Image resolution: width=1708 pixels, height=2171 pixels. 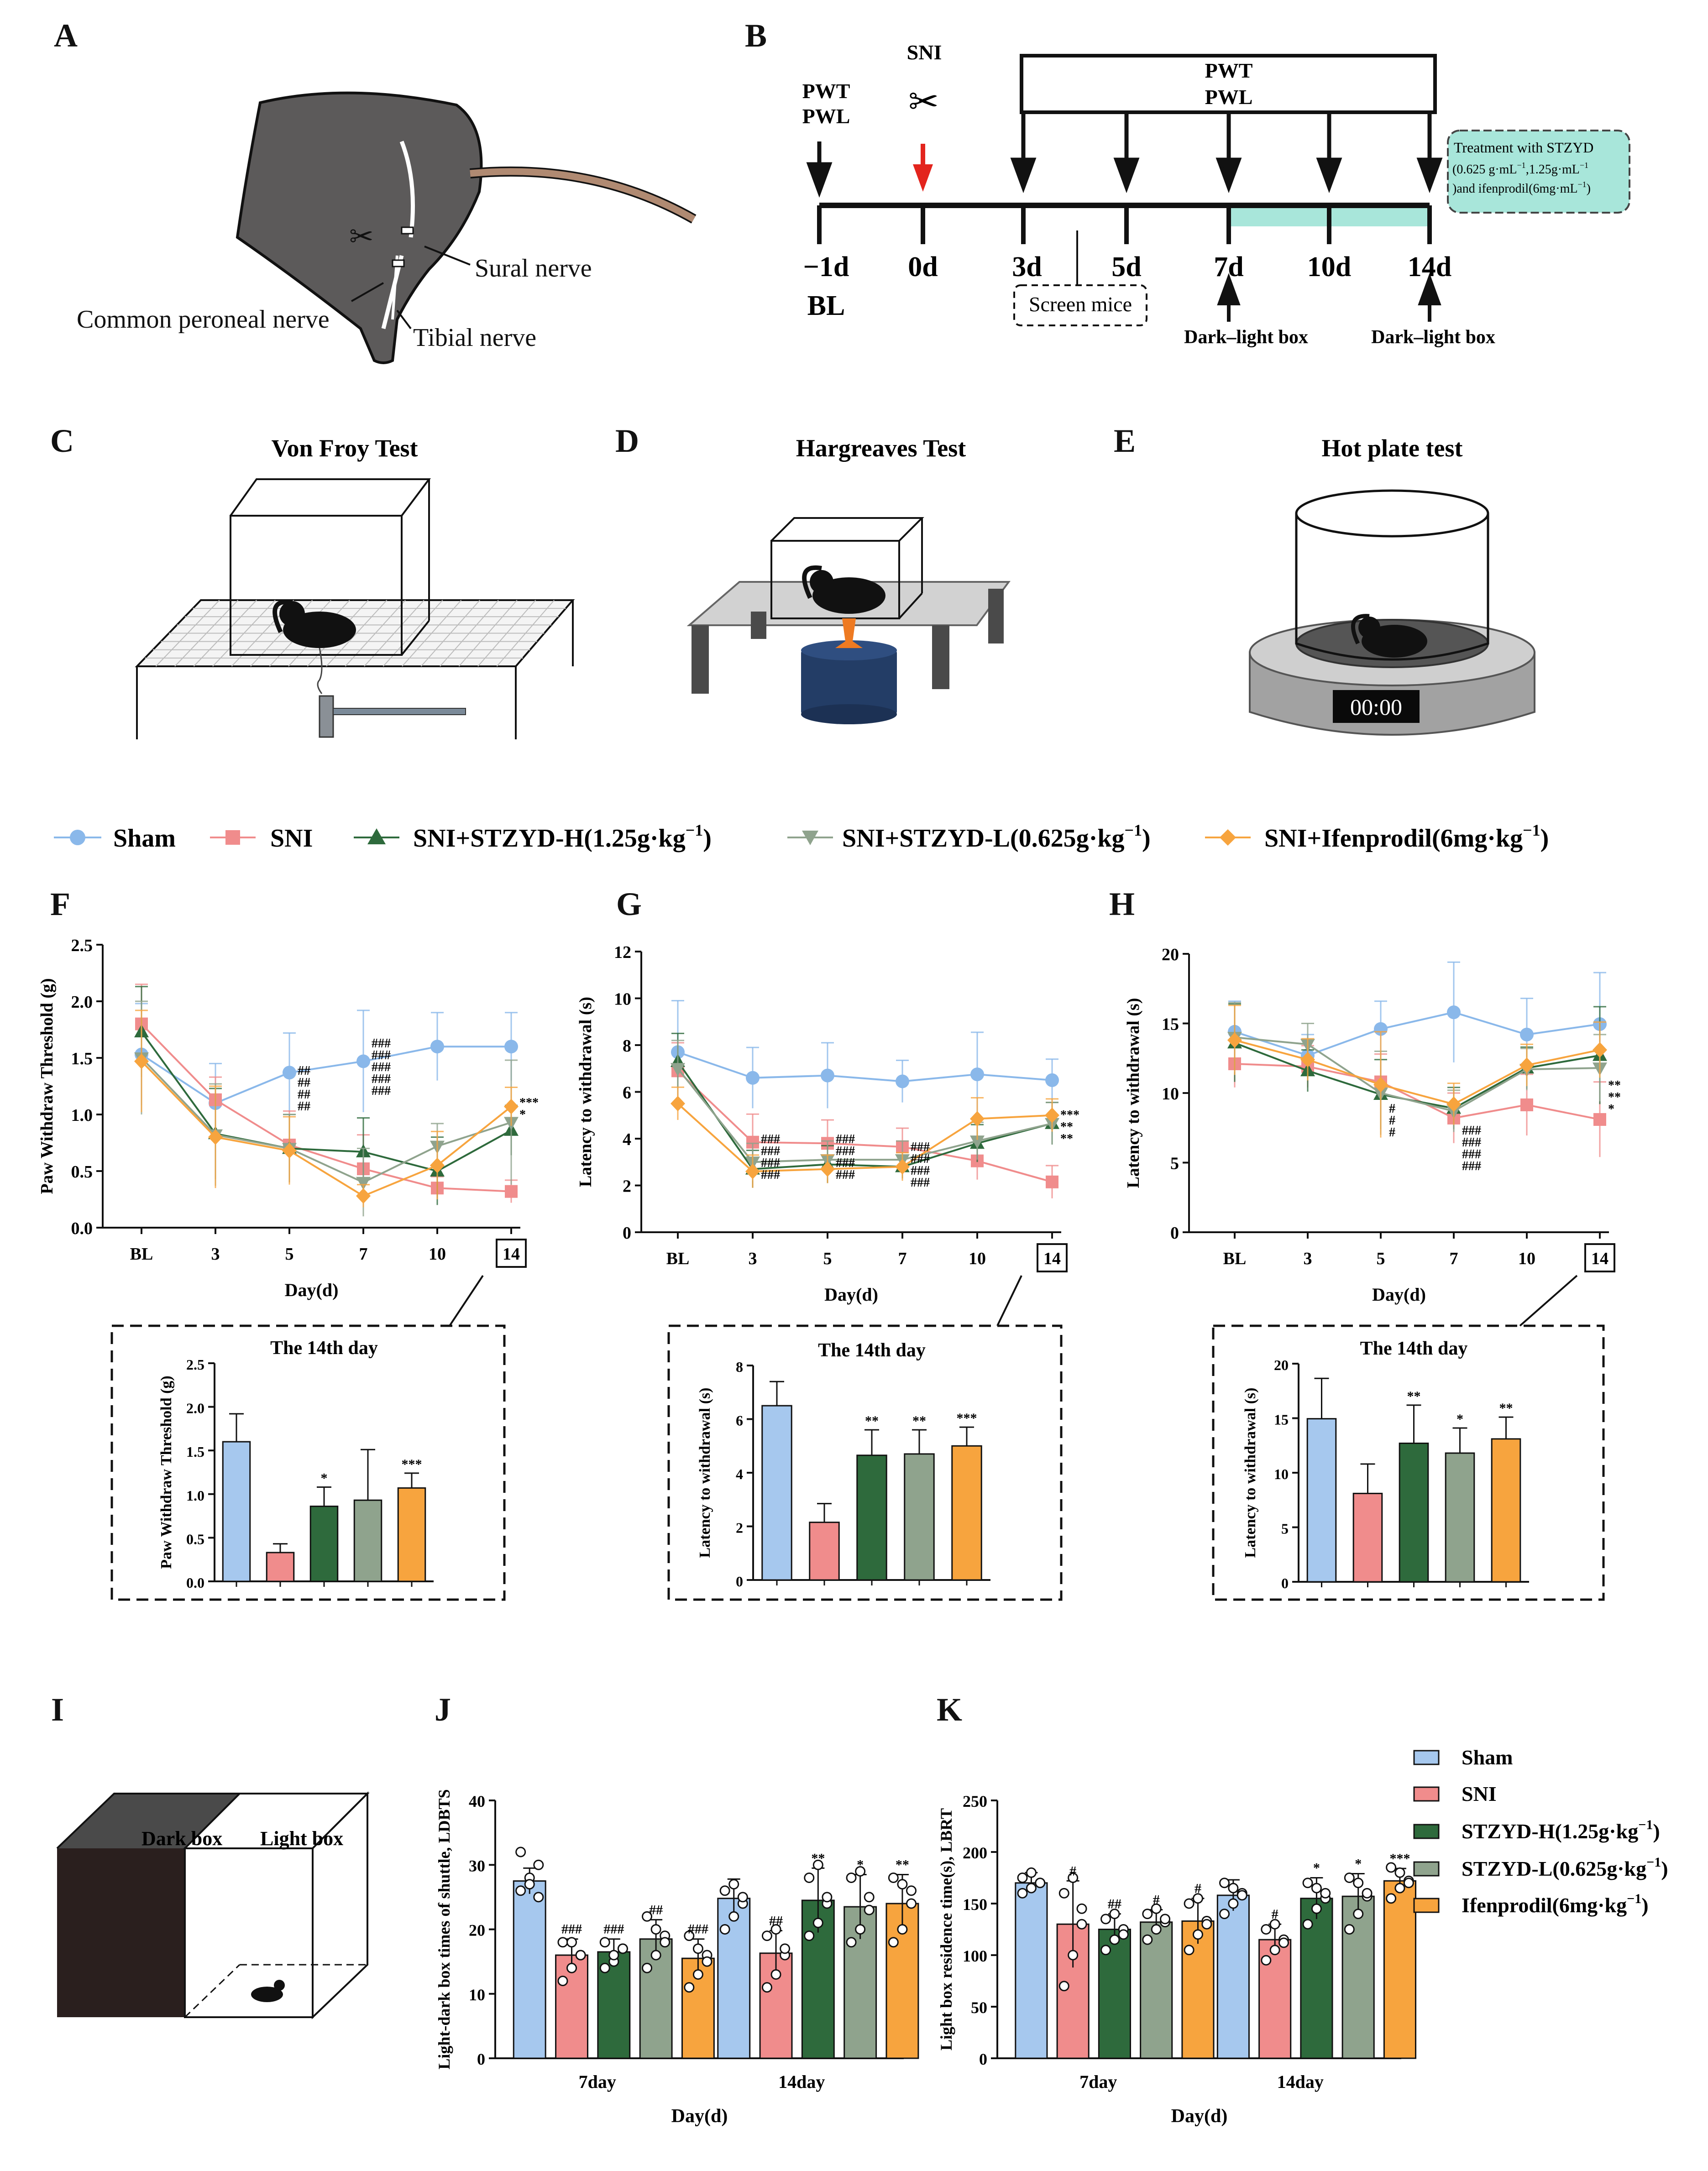 What do you see at coordinates (801, 2082) in the screenshot?
I see `J-group-label: 14day` at bounding box center [801, 2082].